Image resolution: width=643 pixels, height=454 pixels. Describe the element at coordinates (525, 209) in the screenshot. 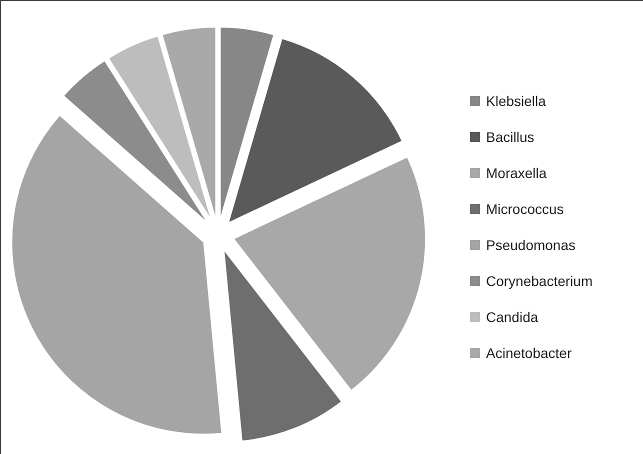

I see `legend-label: Micrococcus` at that location.